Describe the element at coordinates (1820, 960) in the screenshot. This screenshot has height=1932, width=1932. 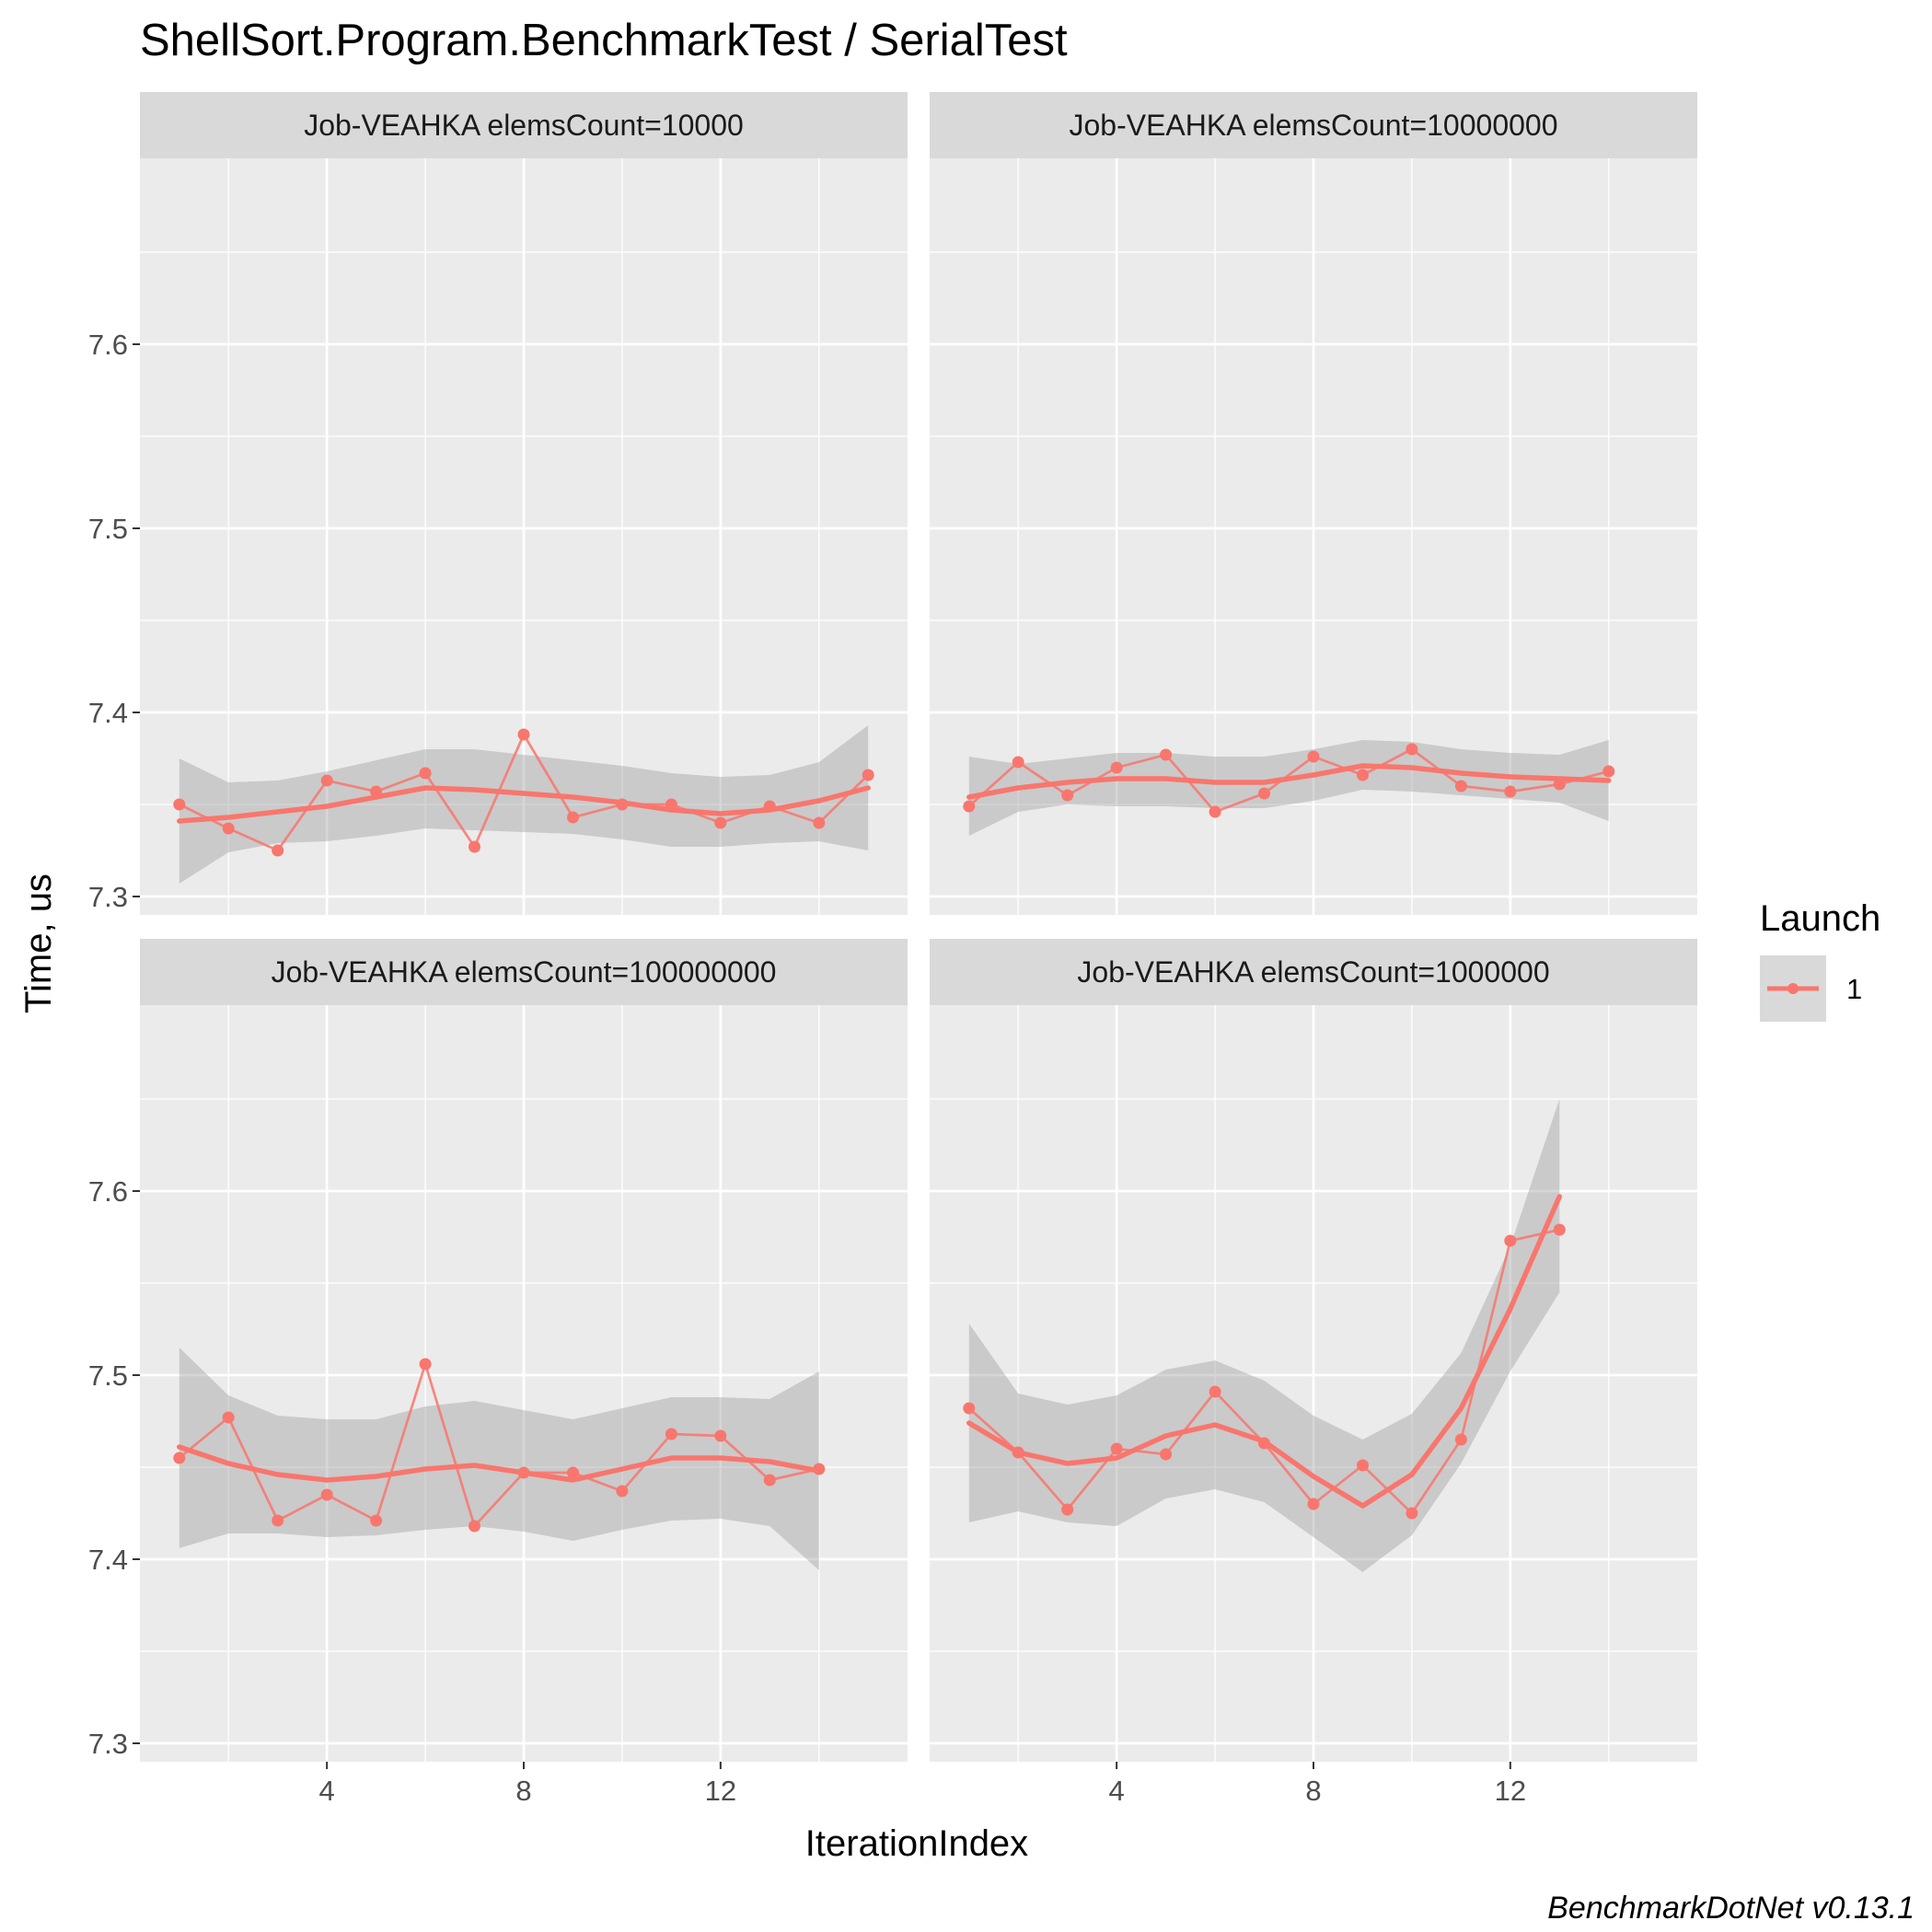
I see `legend: Launch 1` at that location.